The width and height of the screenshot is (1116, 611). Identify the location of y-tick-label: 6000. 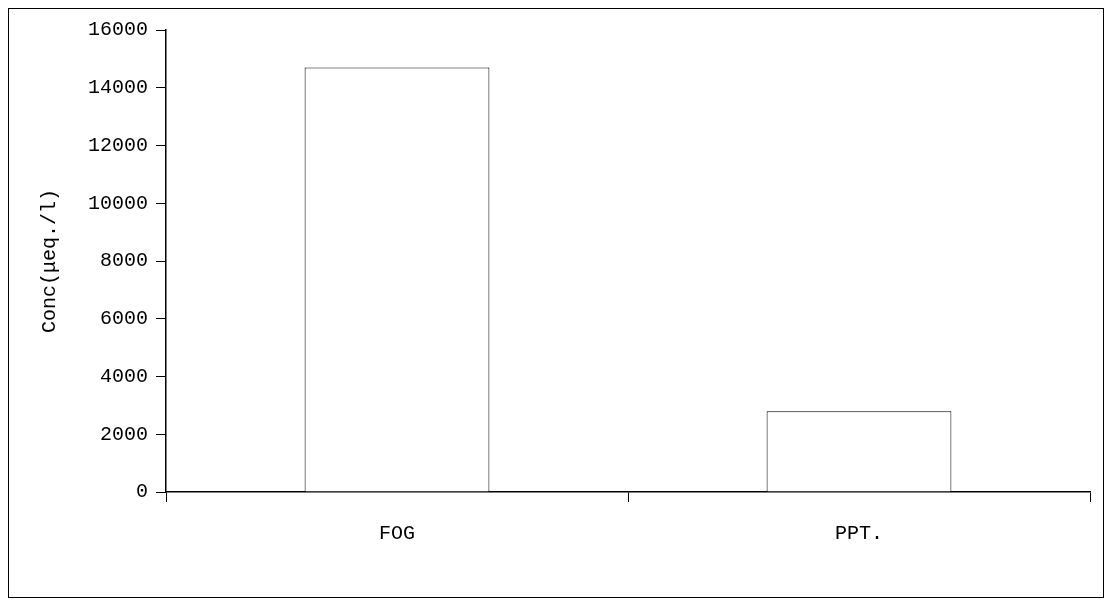
(124, 319).